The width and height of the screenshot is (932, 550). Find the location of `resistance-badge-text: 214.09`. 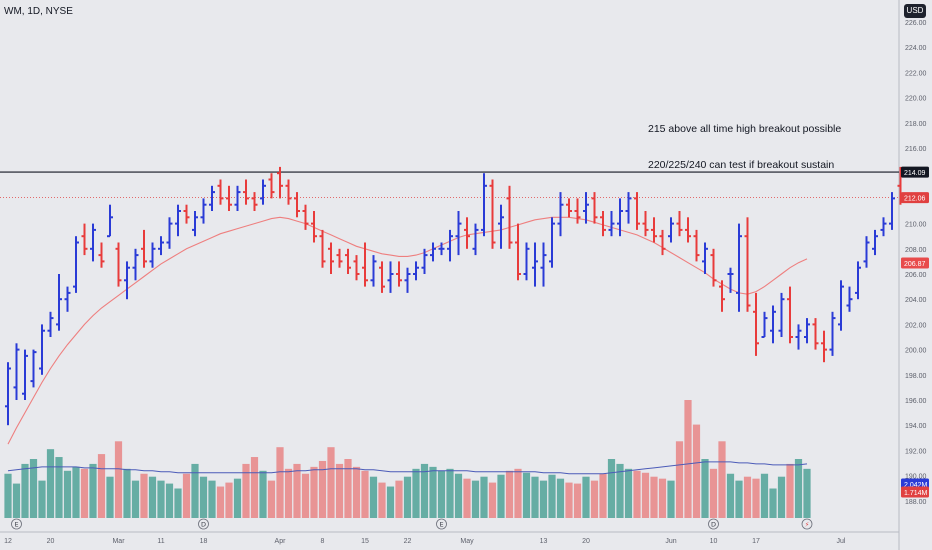

resistance-badge-text: 214.09 is located at coordinates (915, 173).